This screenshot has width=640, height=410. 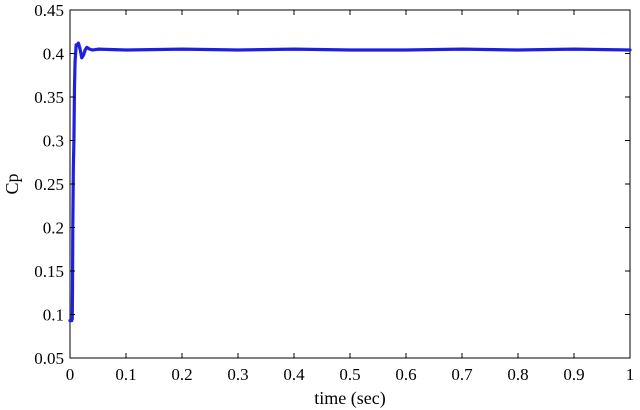 What do you see at coordinates (12, 183) in the screenshot?
I see `y-axis-label: Cp` at bounding box center [12, 183].